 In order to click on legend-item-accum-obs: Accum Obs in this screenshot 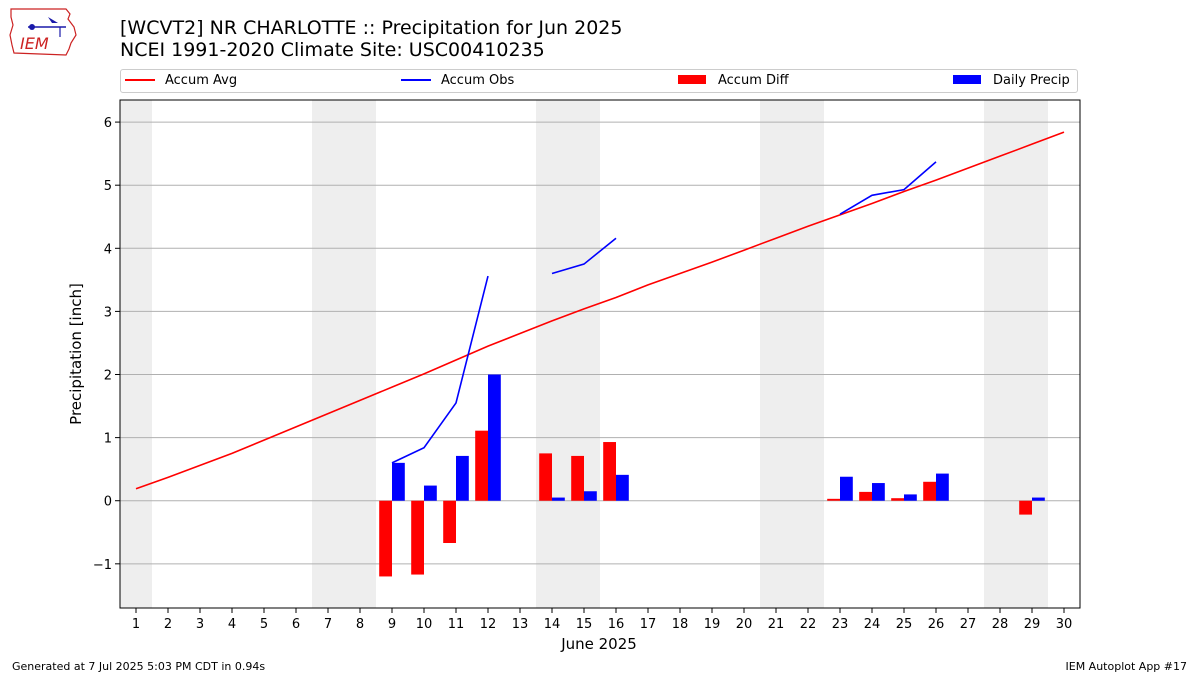, I will do `click(457, 82)`.